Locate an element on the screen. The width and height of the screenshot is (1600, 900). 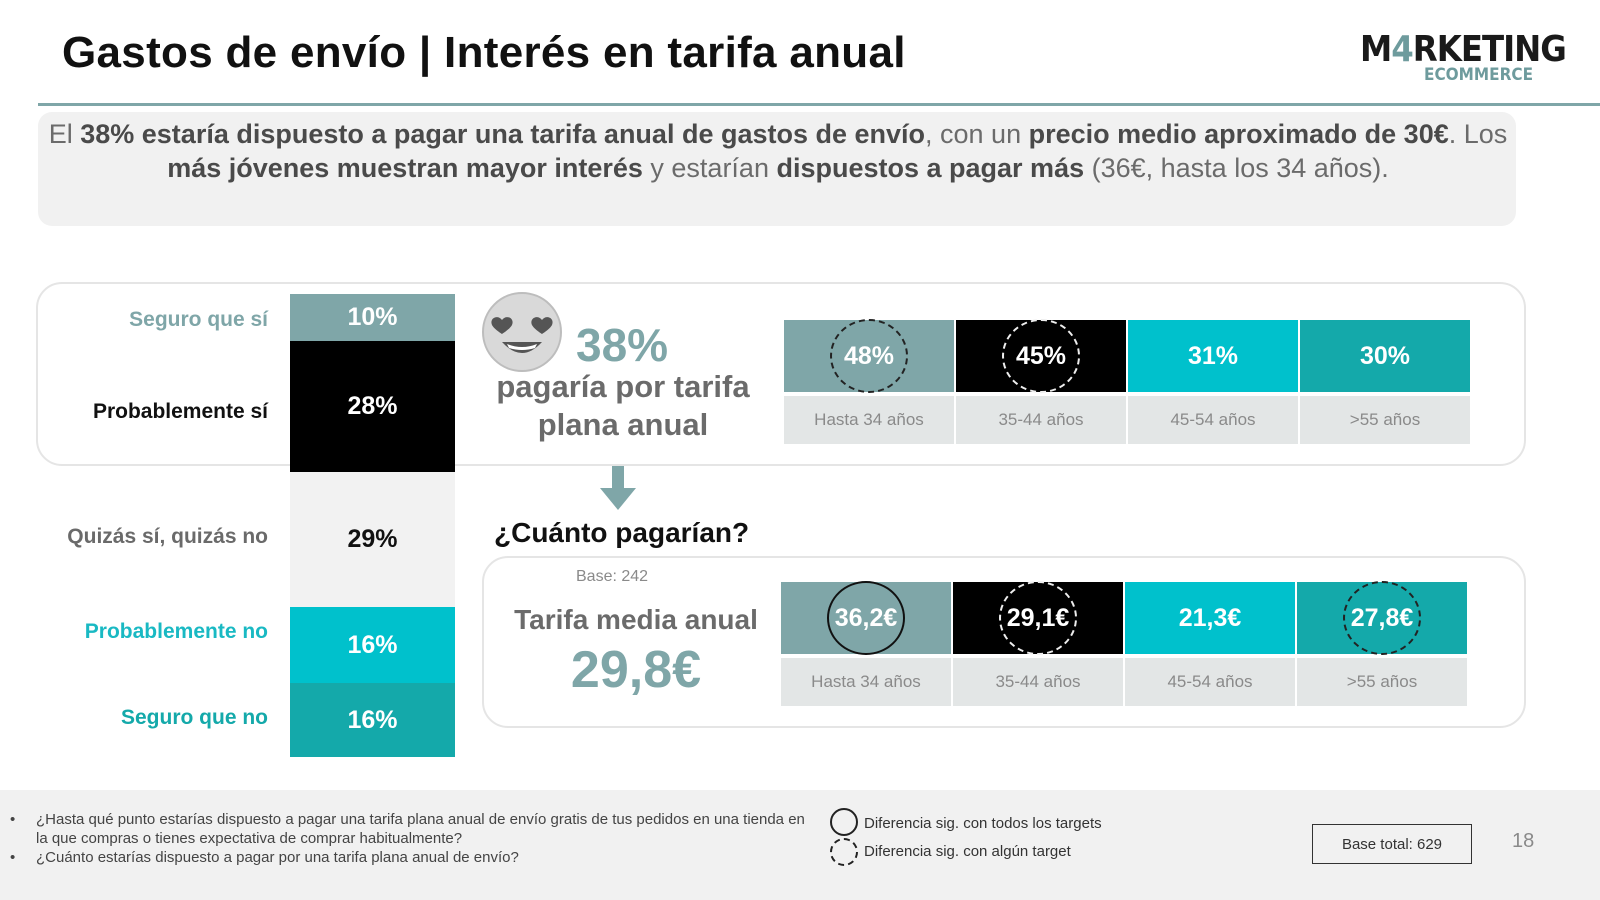
legend-dashed-circle-icon is located at coordinates (844, 852).